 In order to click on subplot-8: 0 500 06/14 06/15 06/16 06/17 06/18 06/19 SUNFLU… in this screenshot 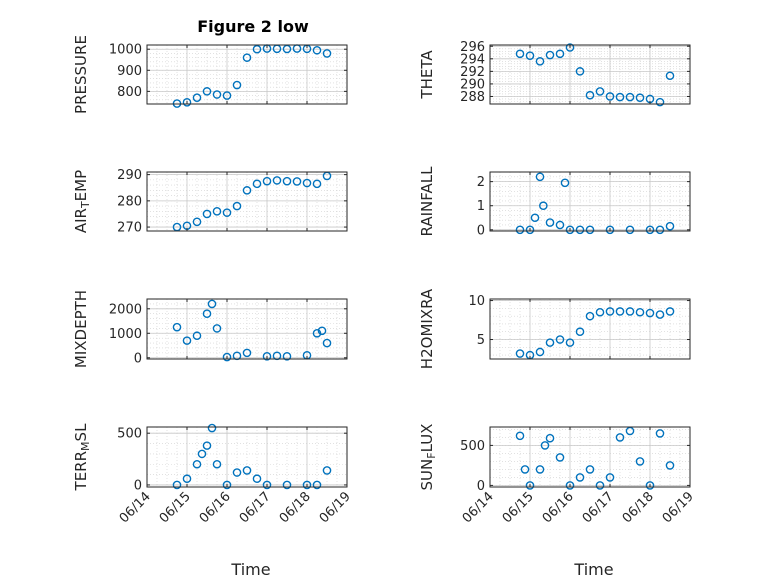, I will do `click(557, 475)`.